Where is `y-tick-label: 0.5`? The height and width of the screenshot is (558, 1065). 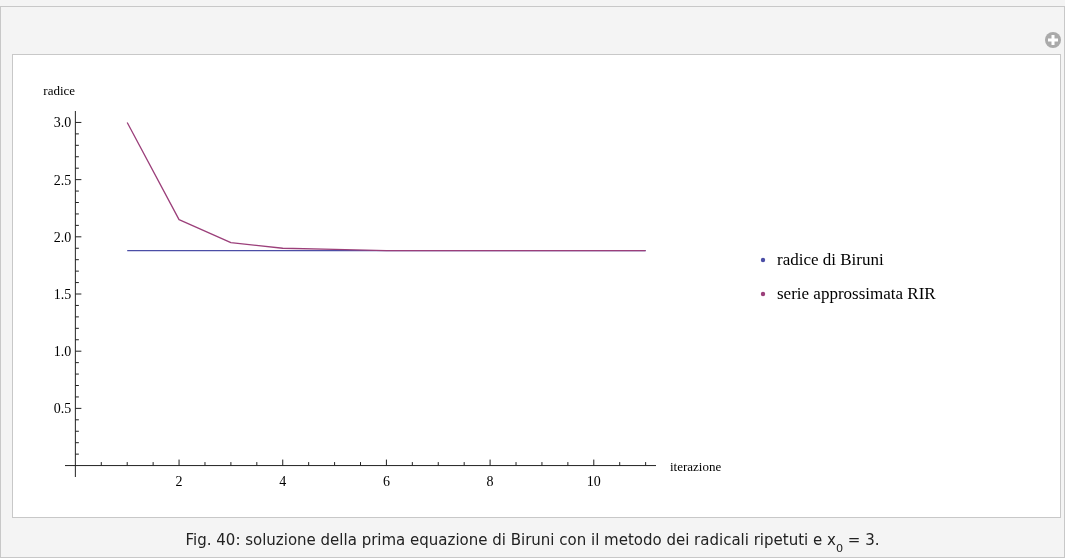
y-tick-label: 0.5 is located at coordinates (62, 409).